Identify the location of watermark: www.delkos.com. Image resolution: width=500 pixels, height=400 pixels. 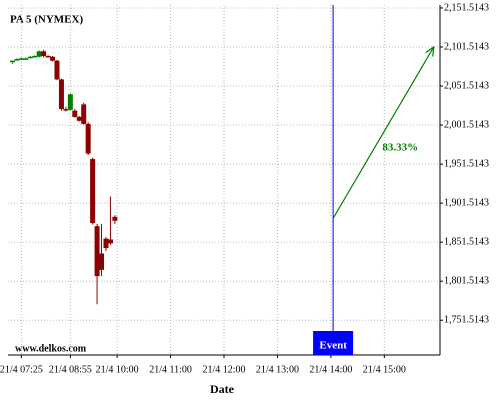
(51, 348).